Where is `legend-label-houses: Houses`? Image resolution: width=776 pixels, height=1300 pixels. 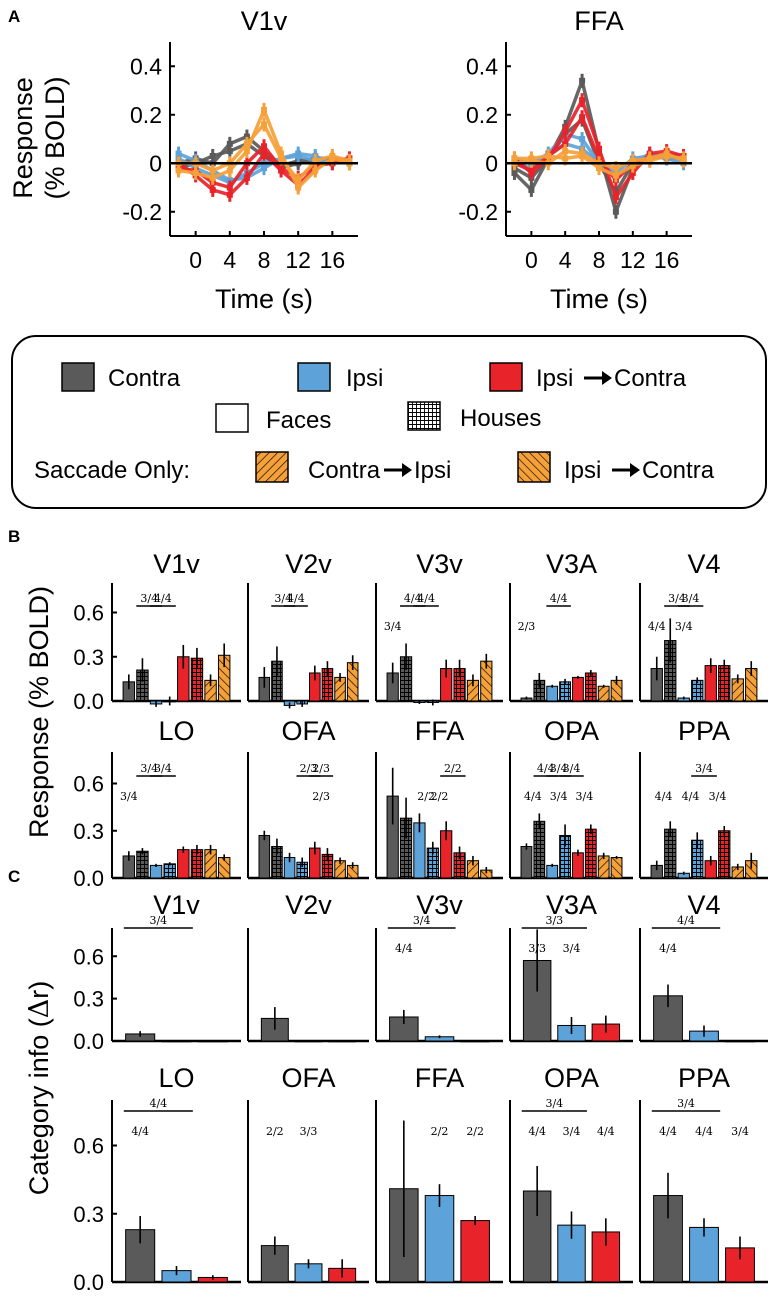
legend-label-houses: Houses is located at coordinates (500, 418).